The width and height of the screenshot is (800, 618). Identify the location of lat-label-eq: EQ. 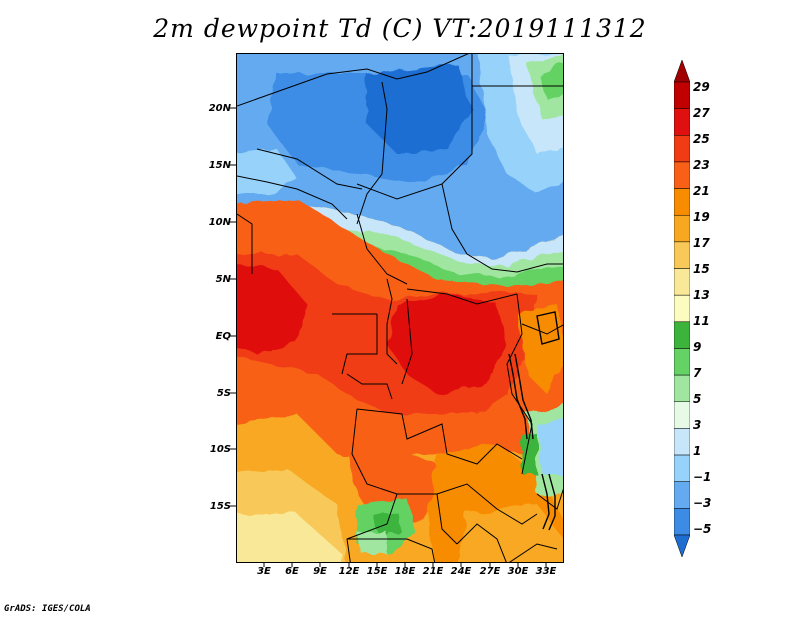
(223, 336).